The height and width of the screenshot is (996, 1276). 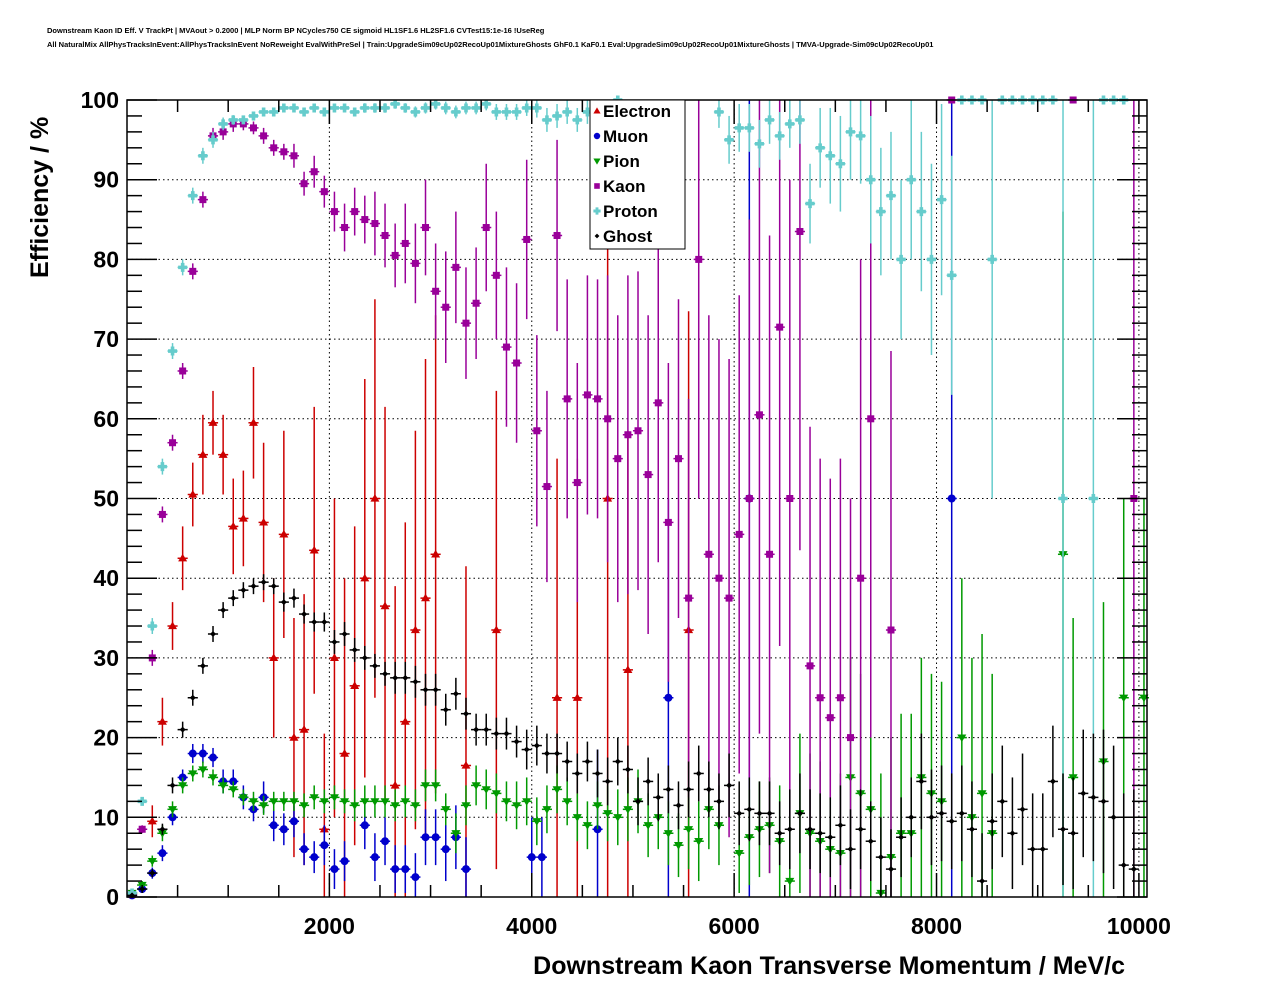 I want to click on legend-label: Electron, so click(x=637, y=111).